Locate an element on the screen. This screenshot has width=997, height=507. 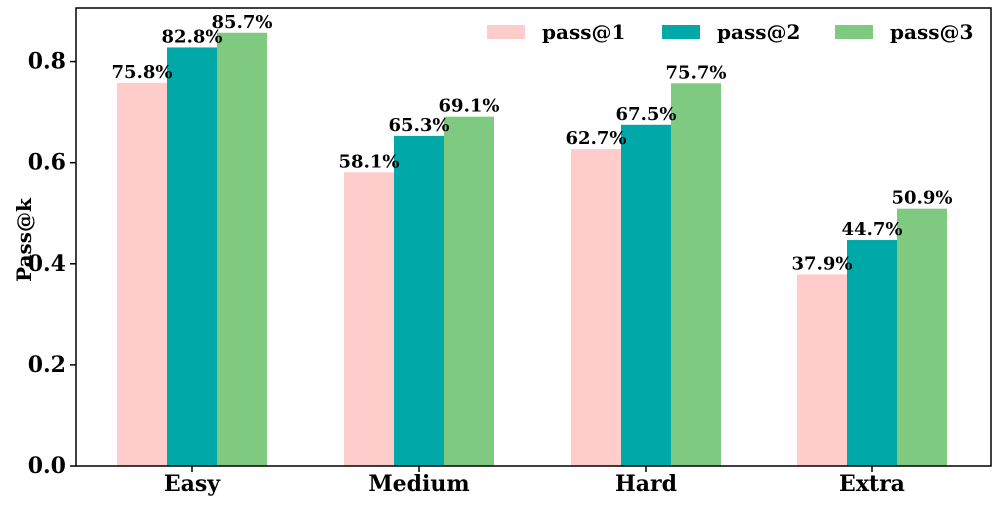
y-axis-label: Pass@k is located at coordinates (24, 239).